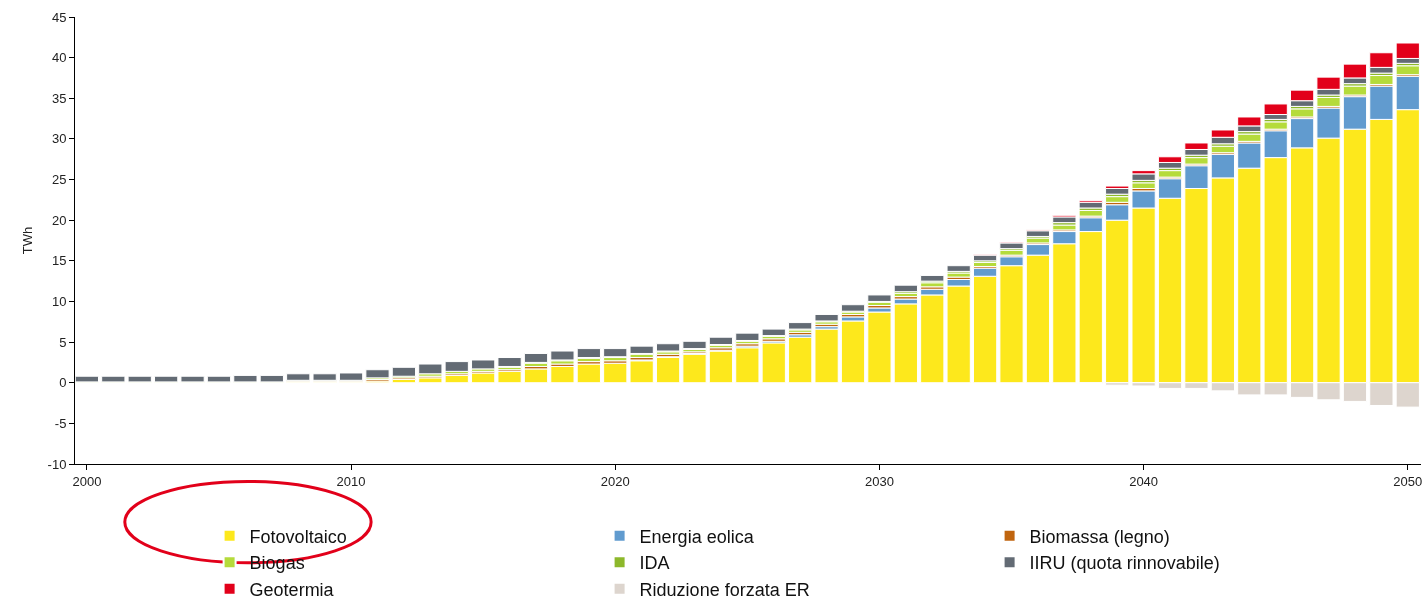 This screenshot has width=1423, height=610. What do you see at coordinates (63, 383) in the screenshot?
I see `y-tick-label: 0` at bounding box center [63, 383].